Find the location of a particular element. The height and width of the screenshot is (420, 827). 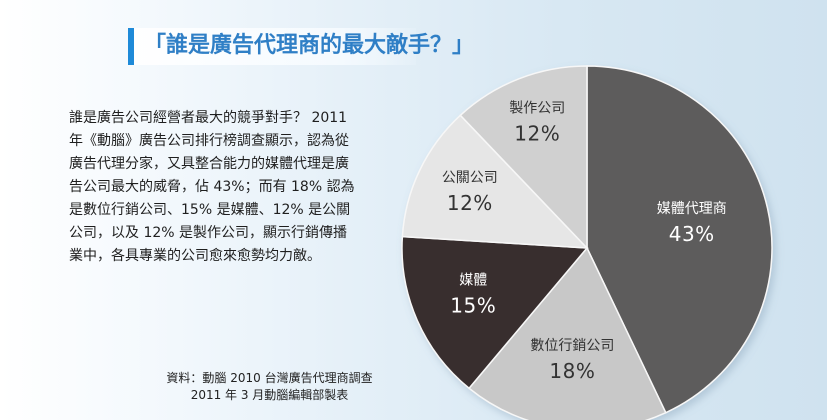

slice-value: 15% is located at coordinates (473, 305).